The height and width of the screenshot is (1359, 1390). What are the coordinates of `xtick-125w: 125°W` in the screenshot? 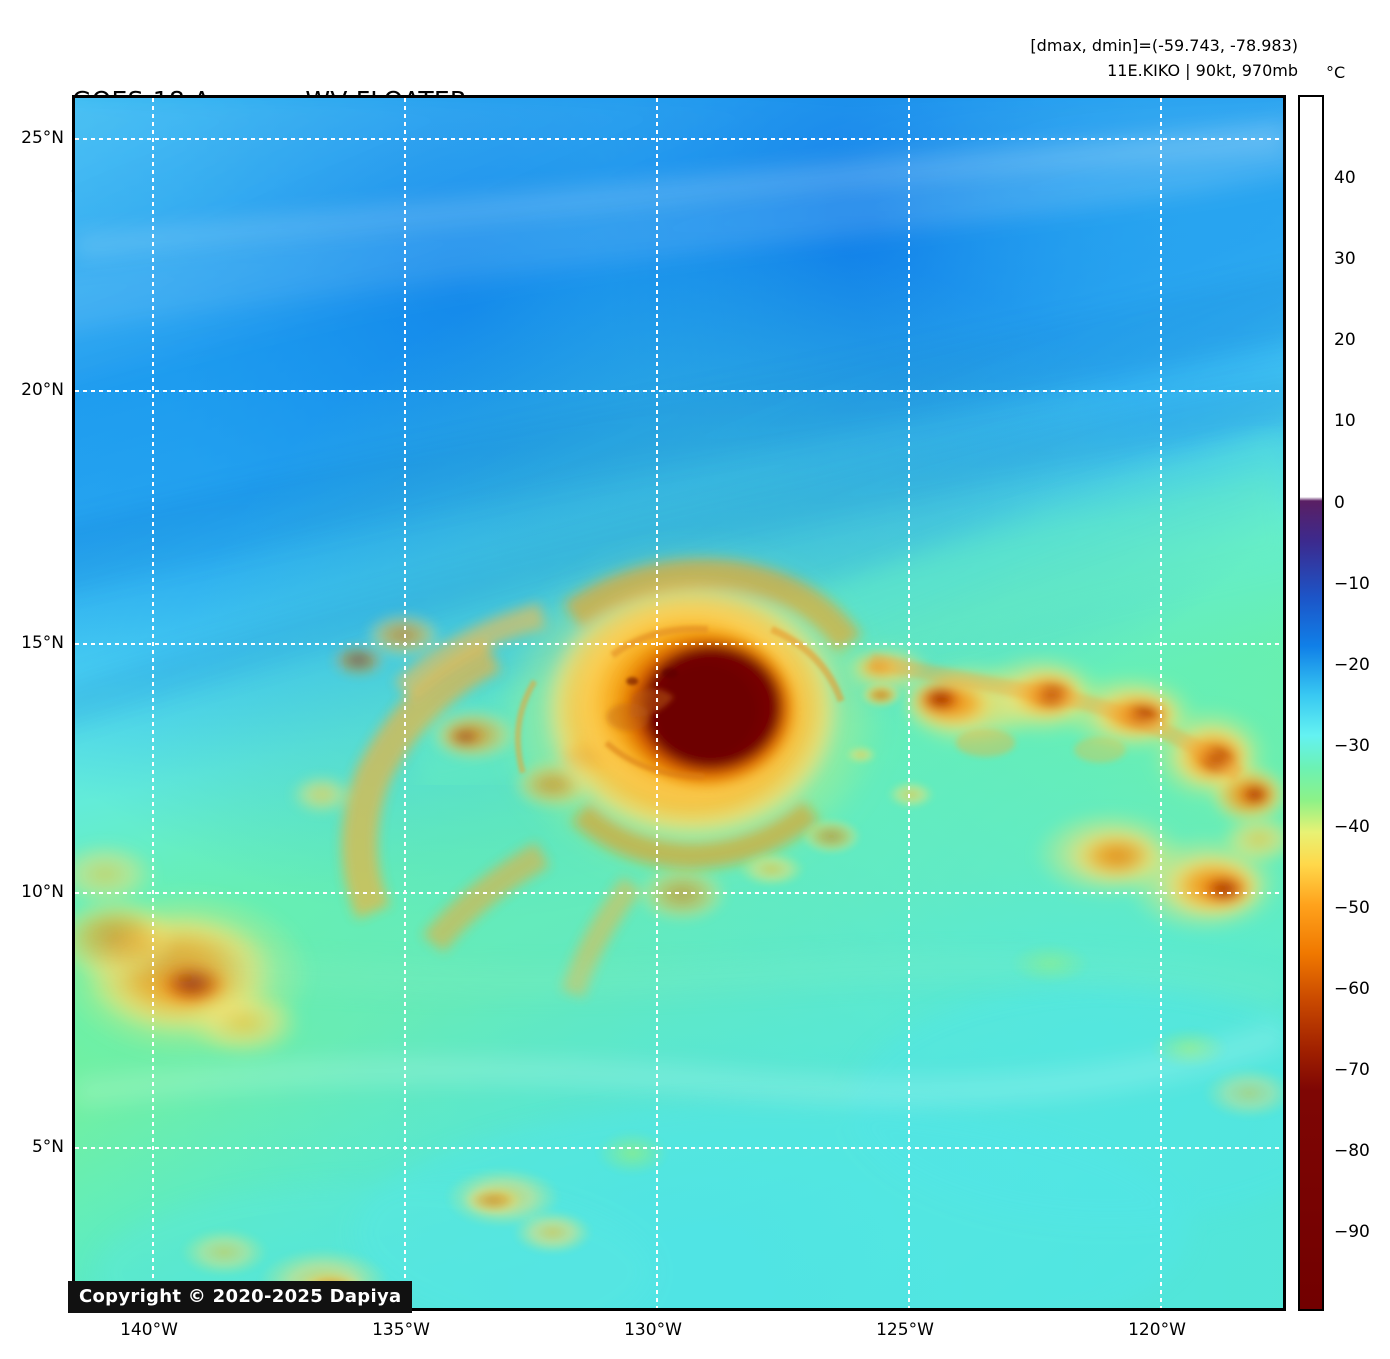 It's located at (905, 1330).